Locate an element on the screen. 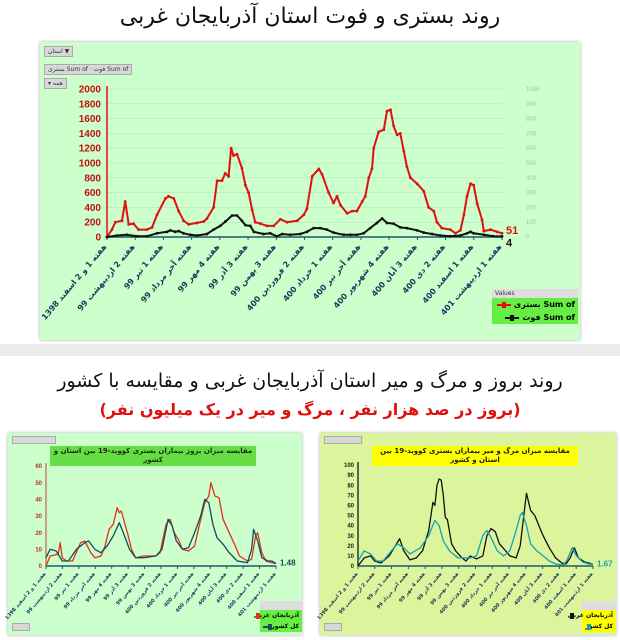 This screenshot has width=620, height=640. legend-header is located at coordinates (281, 605).